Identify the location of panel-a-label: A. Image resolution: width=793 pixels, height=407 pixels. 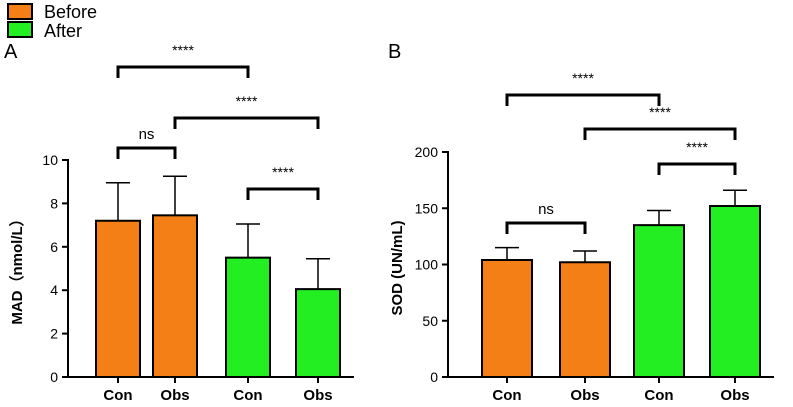
(11, 52).